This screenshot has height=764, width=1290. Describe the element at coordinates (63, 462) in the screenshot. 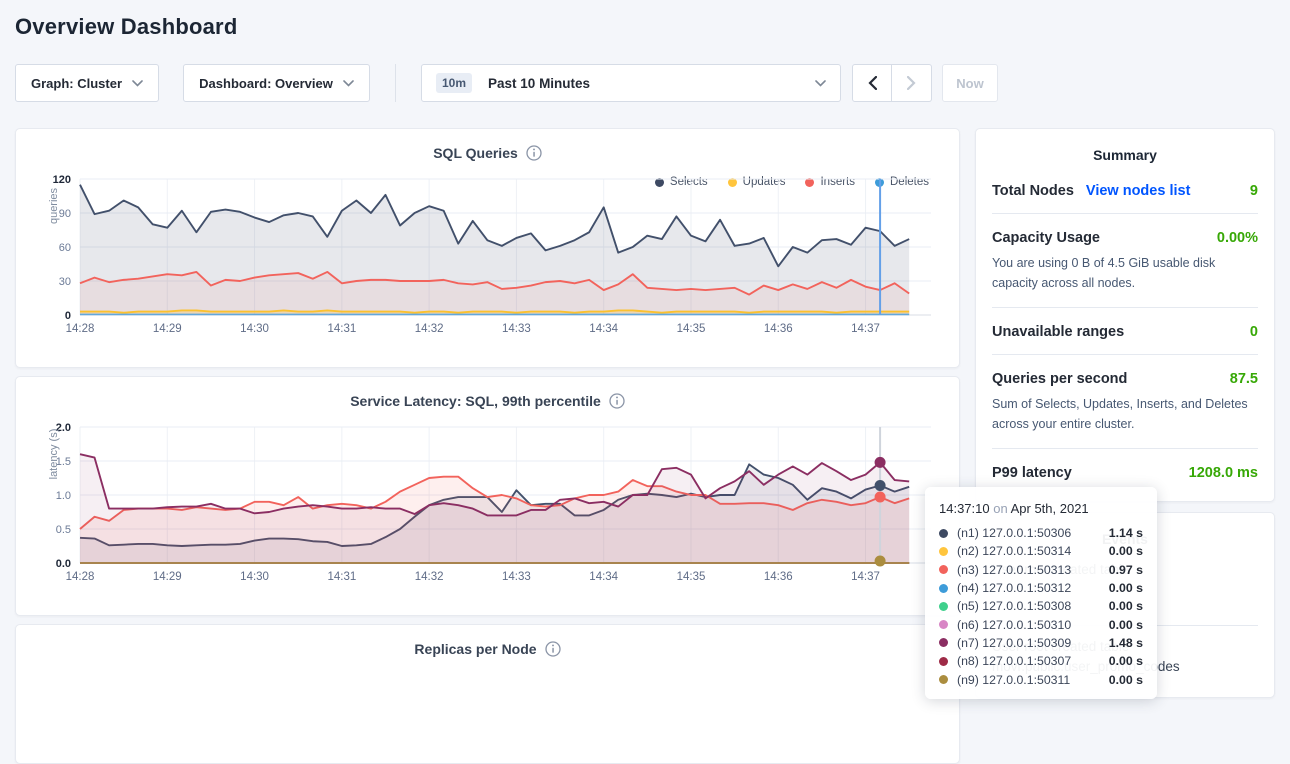

I see `svg-text: 1.5` at that location.